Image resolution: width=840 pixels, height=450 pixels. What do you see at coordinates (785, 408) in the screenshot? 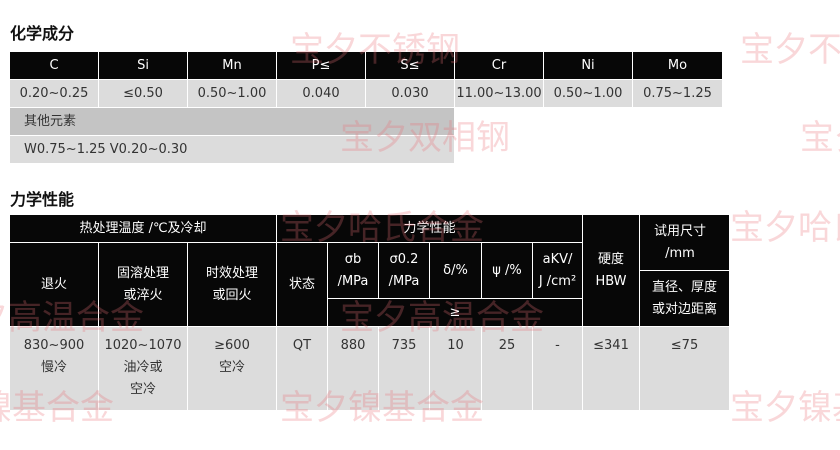
I see `watermark: 宝夕镍基合金` at bounding box center [785, 408].